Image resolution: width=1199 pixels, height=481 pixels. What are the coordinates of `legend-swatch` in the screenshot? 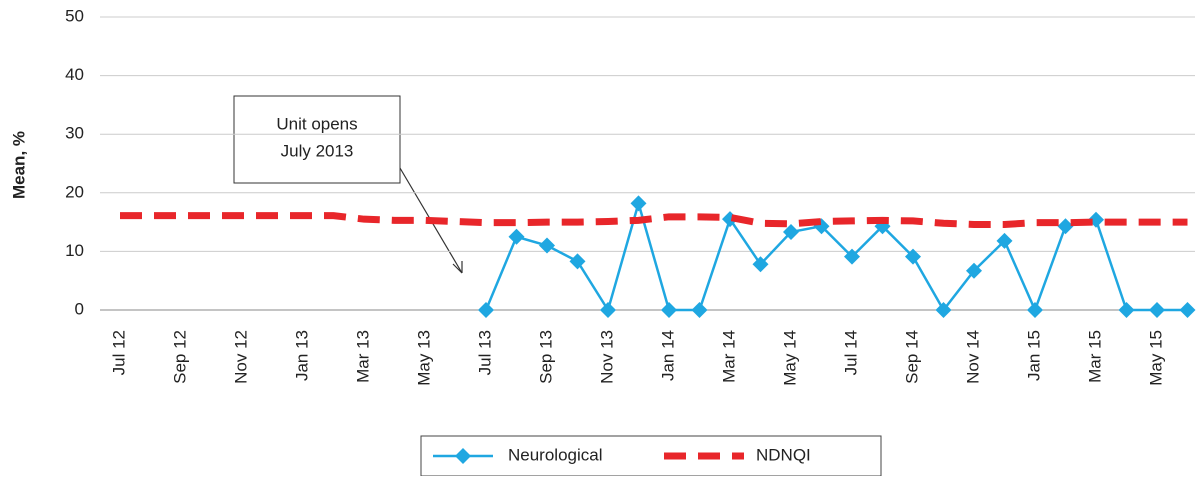 It's located at (463, 456).